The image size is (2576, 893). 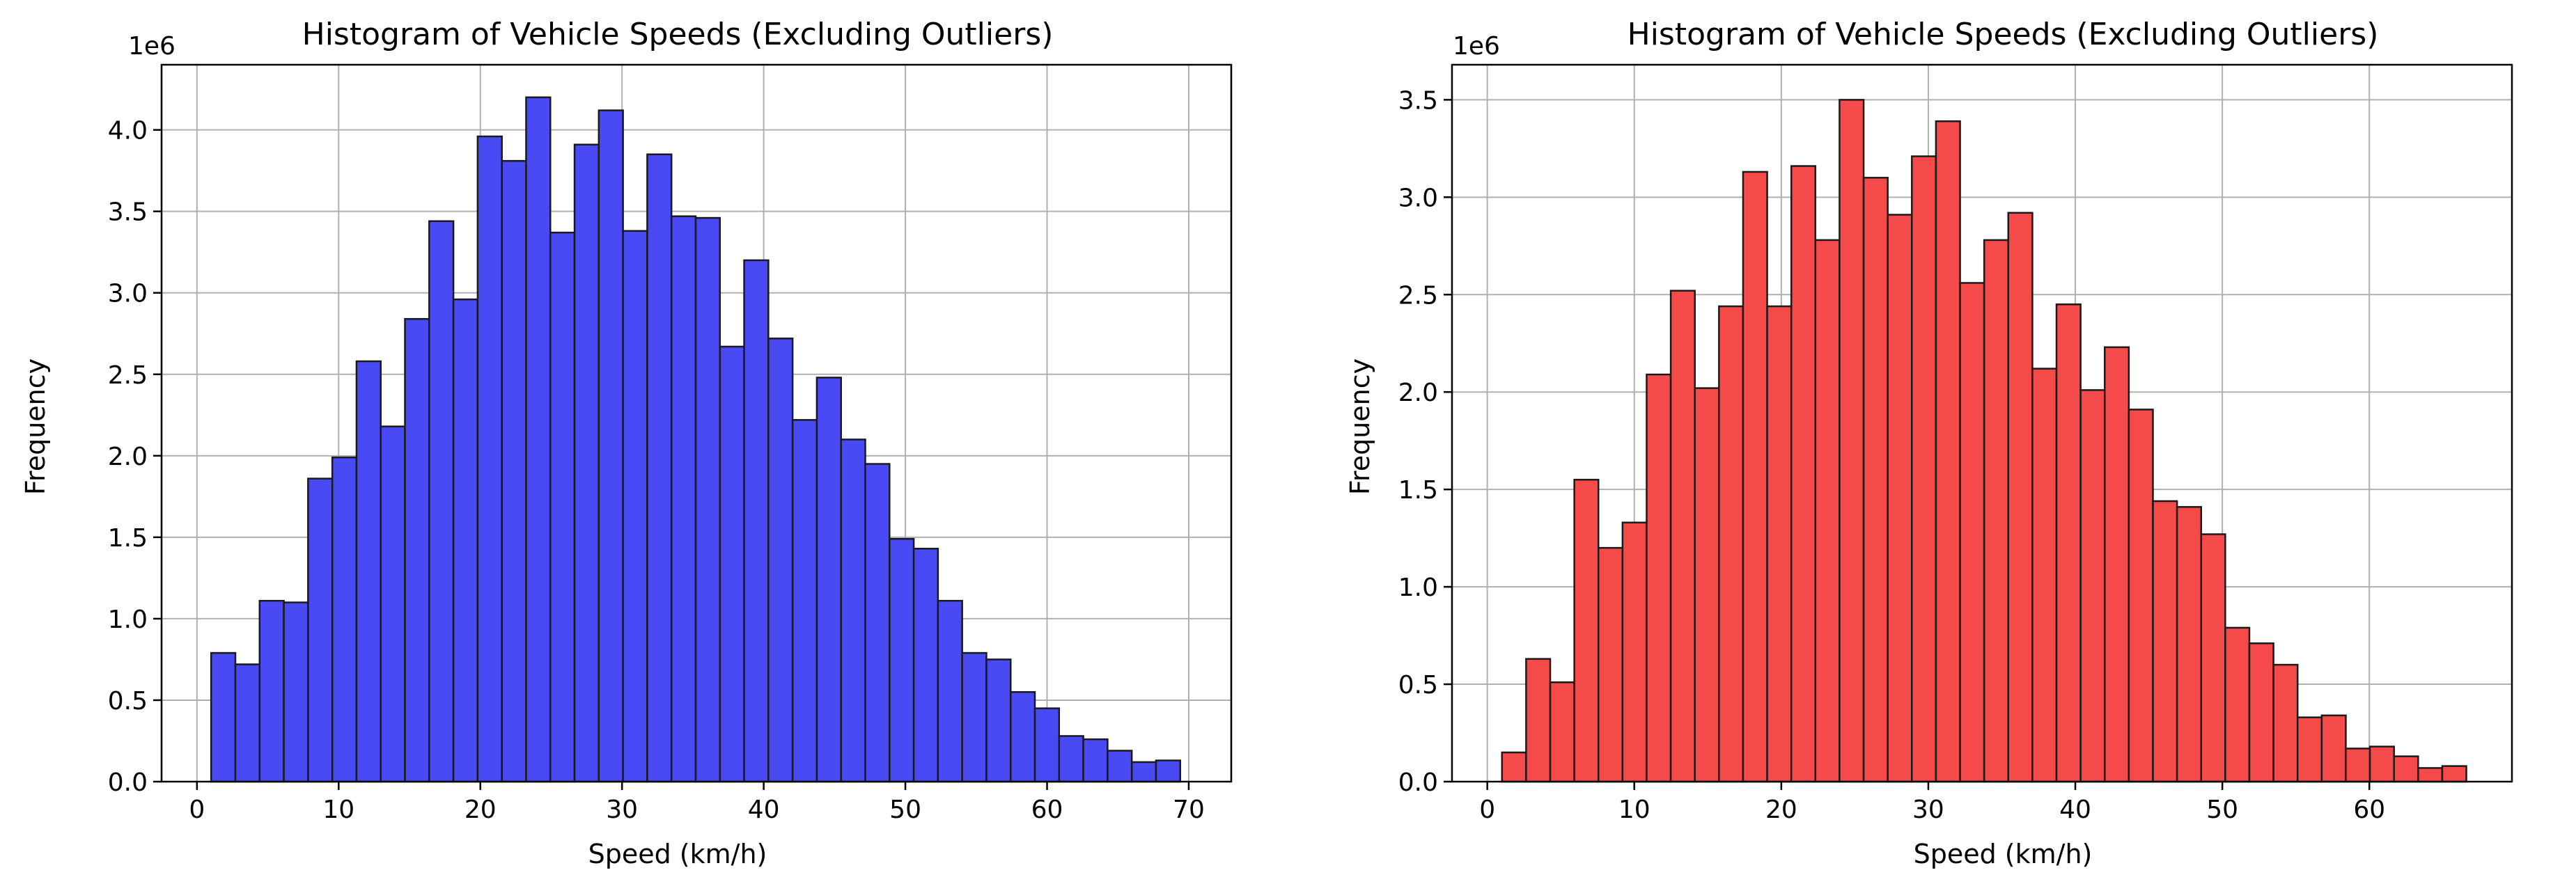 I want to click on x-tick-label: 0, so click(x=1487, y=810).